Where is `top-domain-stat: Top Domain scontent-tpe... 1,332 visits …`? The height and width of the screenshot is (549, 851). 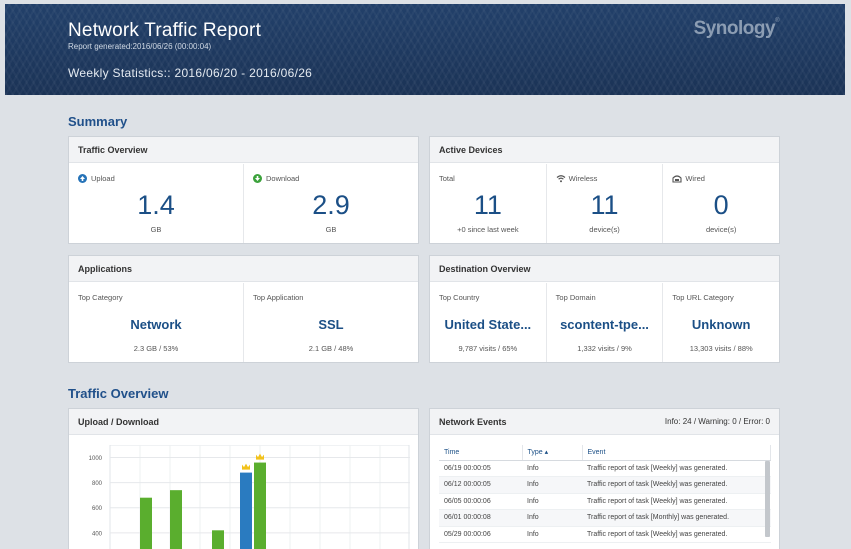
top-domain-stat: Top Domain scontent-tpe... 1,332 visits … is located at coordinates (605, 322).